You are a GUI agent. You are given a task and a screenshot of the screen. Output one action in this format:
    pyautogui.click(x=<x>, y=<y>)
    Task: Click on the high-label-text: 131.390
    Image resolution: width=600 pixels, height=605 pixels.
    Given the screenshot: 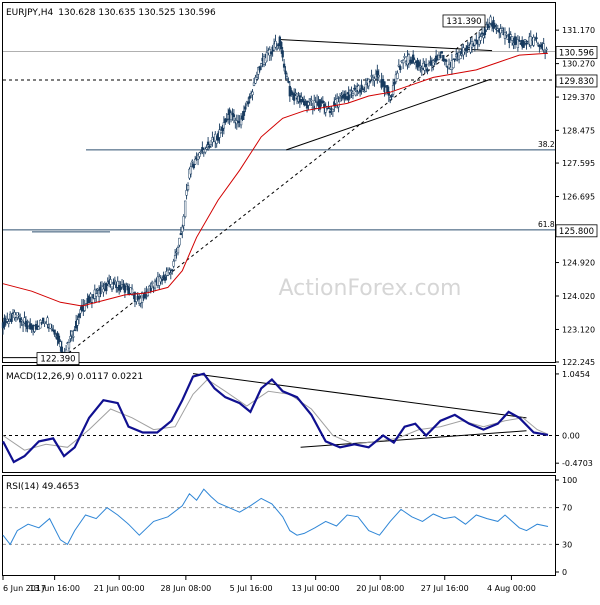 What is the action you would take?
    pyautogui.click(x=463, y=22)
    